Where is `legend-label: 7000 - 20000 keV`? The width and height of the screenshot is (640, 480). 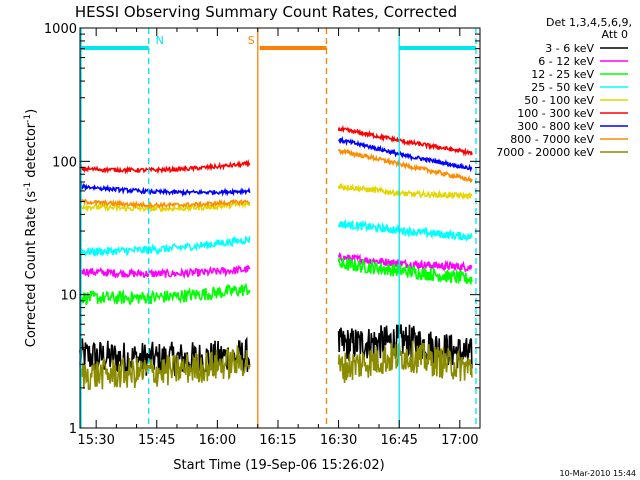 legend-label: 7000 - 20000 keV is located at coordinates (545, 152).